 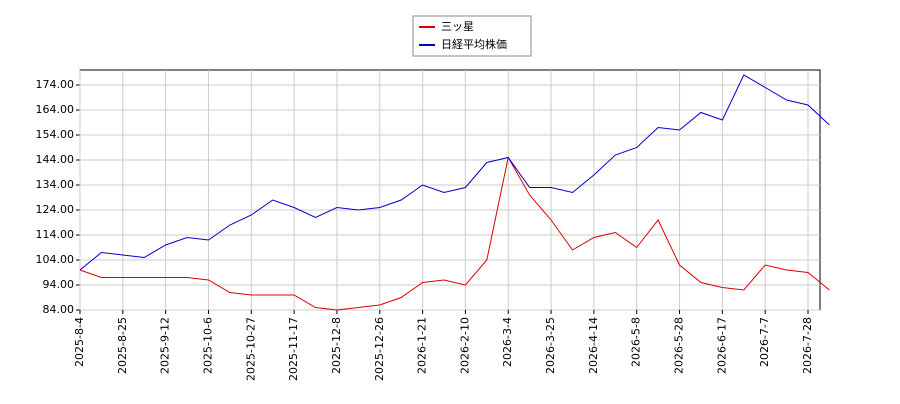 What do you see at coordinates (457, 26) in the screenshot?
I see `legend-label: 三ッ星` at bounding box center [457, 26].